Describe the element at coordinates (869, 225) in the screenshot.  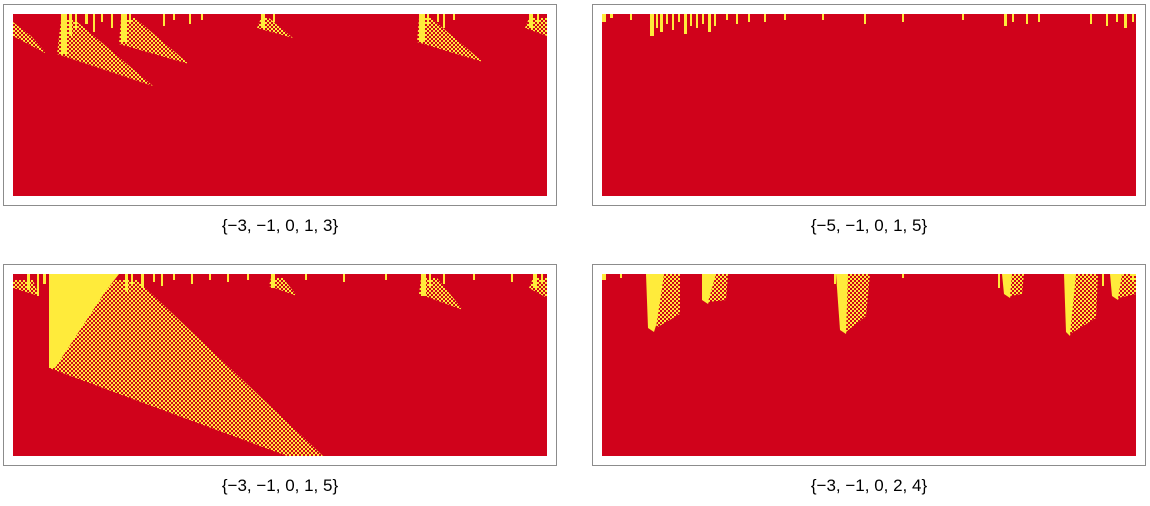
I see `ca-caption-2: {−5, −1, 0, 1, 5}` at that location.